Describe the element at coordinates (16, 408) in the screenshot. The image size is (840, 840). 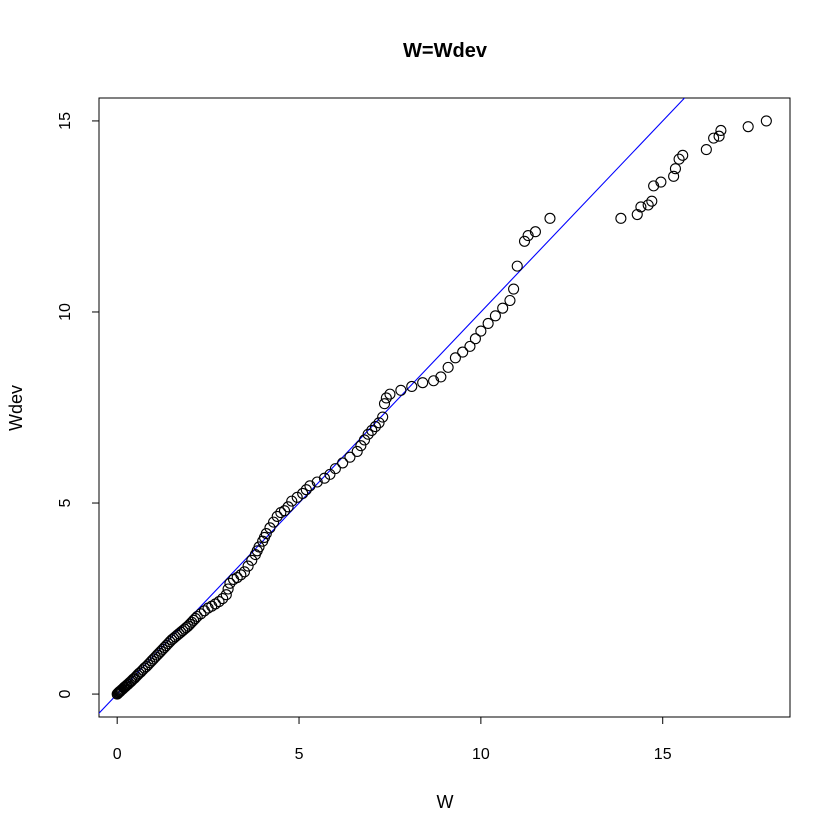
I see `y-axis-label: Wdev` at that location.